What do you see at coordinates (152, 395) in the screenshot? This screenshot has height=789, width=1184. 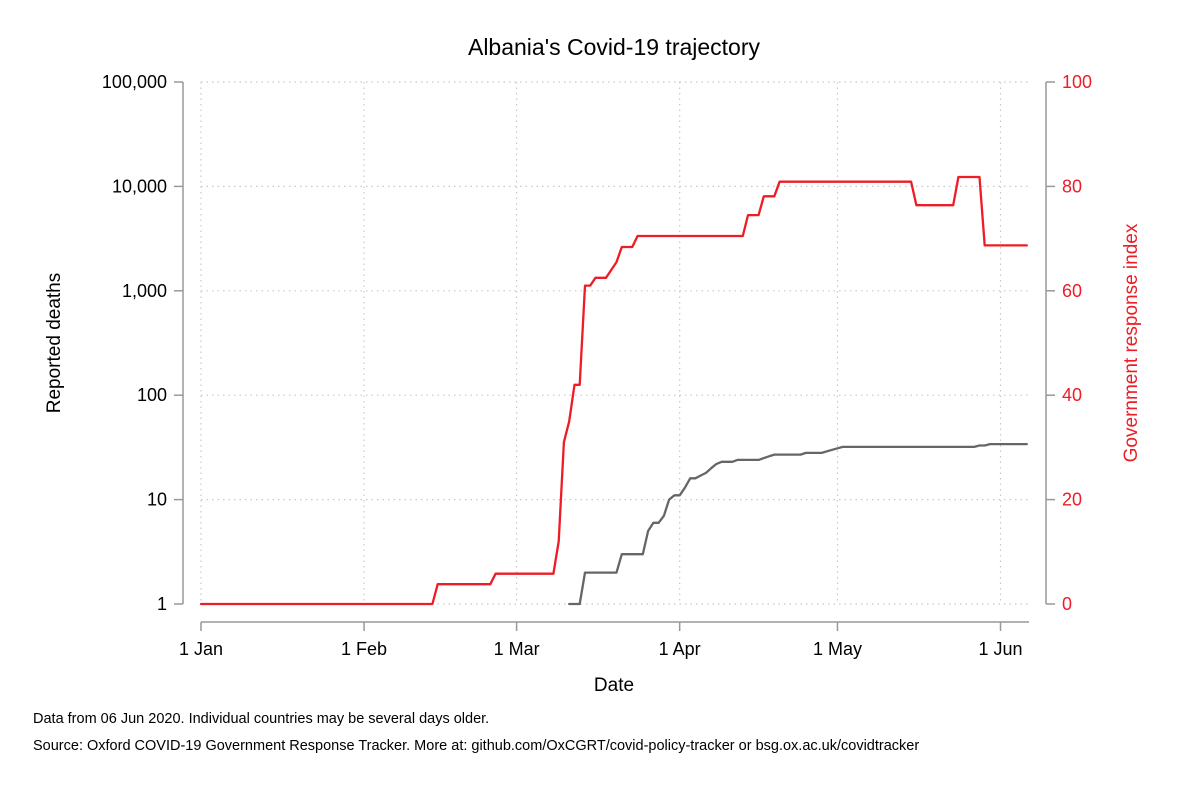 I see `y-left-tick-label: 100` at bounding box center [152, 395].